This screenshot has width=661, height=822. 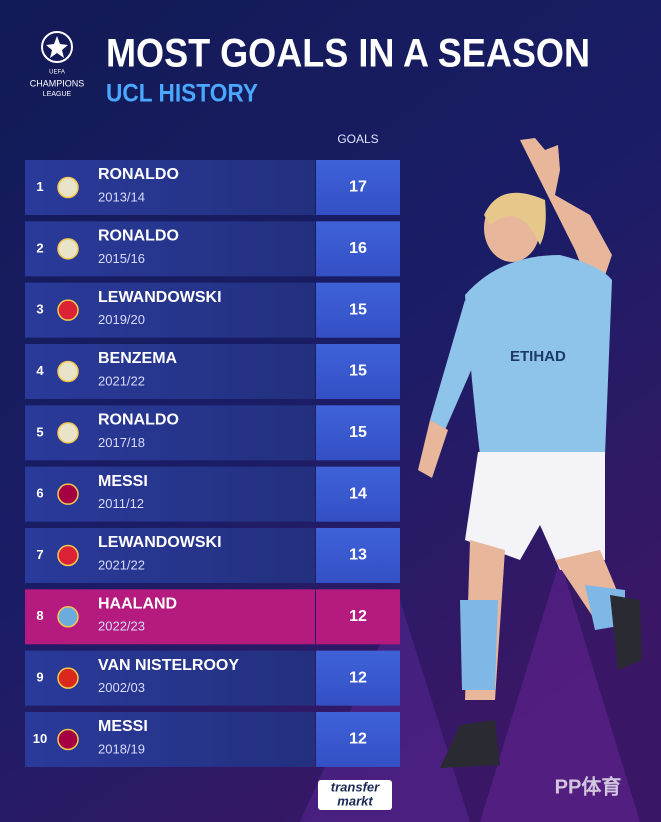 I want to click on rank: 10, so click(x=40, y=738).